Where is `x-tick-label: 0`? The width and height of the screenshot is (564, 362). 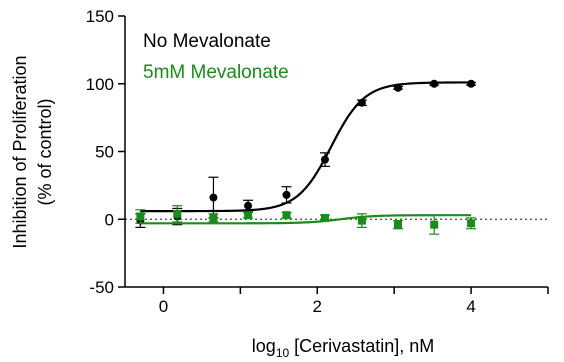
x-tick-label: 0 is located at coordinates (163, 306).